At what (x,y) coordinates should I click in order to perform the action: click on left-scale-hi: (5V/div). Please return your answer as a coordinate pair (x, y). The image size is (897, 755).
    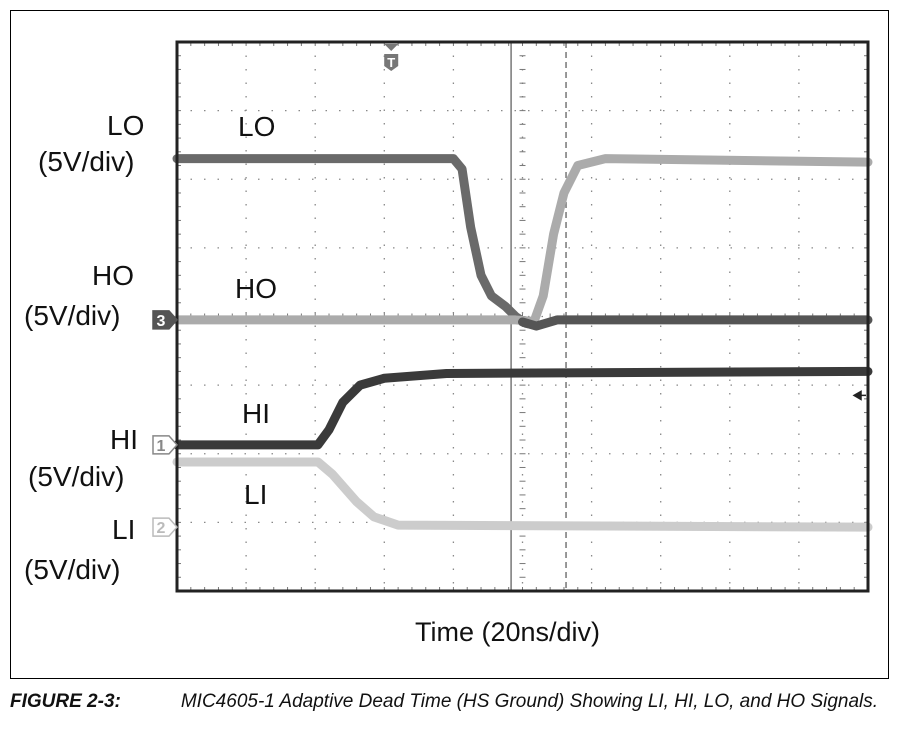
    Looking at the image, I should click on (76, 476).